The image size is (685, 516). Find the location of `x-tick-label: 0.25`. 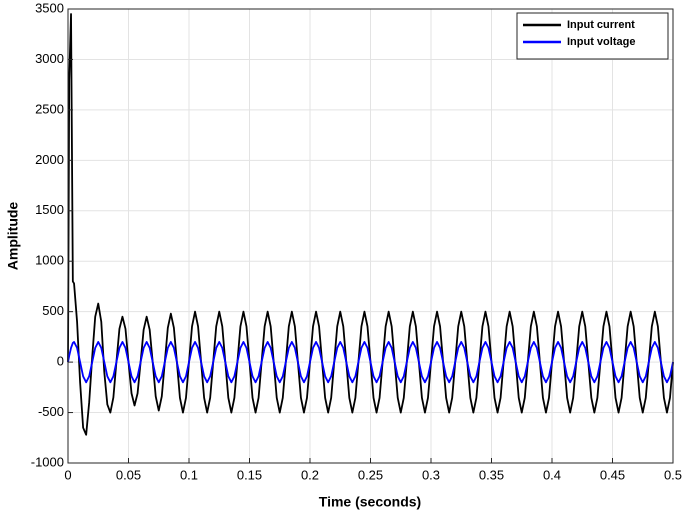

x-tick-label: 0.25 is located at coordinates (370, 474).